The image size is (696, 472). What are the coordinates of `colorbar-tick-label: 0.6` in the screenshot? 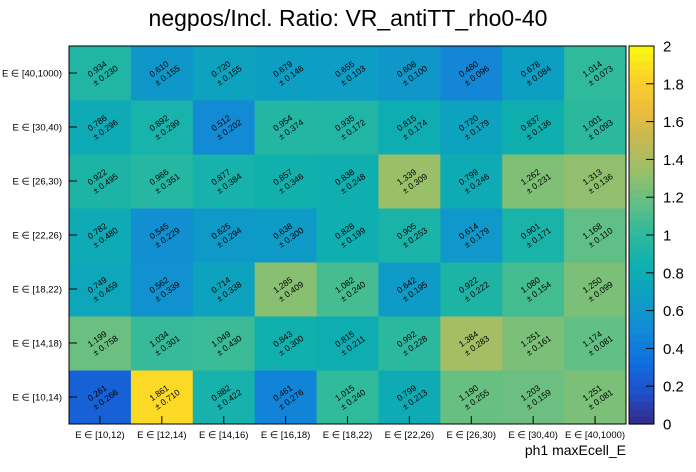 It's located at (673, 311).